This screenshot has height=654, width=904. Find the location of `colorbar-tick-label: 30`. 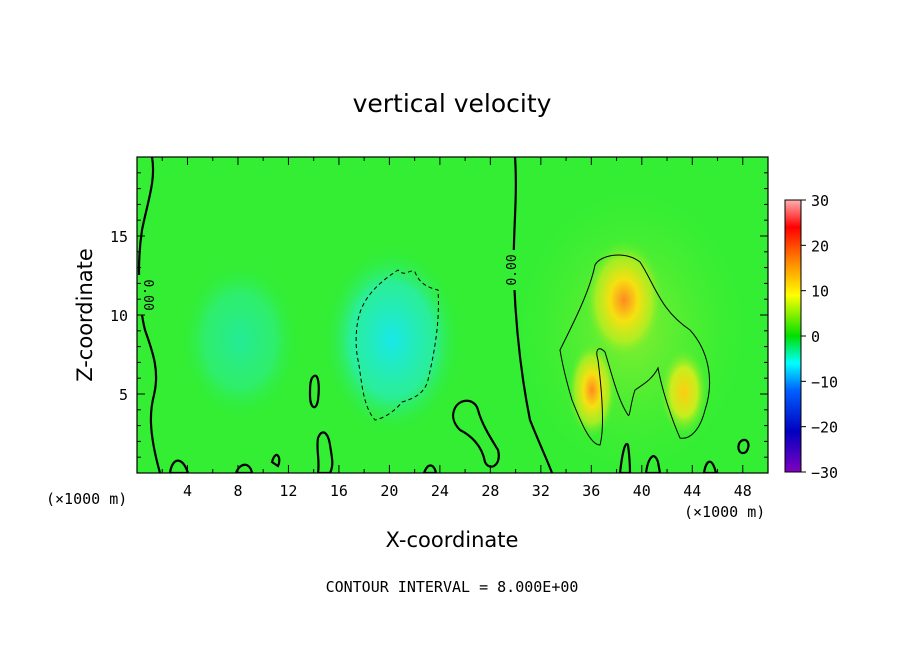

colorbar-tick-label: 30 is located at coordinates (820, 201).